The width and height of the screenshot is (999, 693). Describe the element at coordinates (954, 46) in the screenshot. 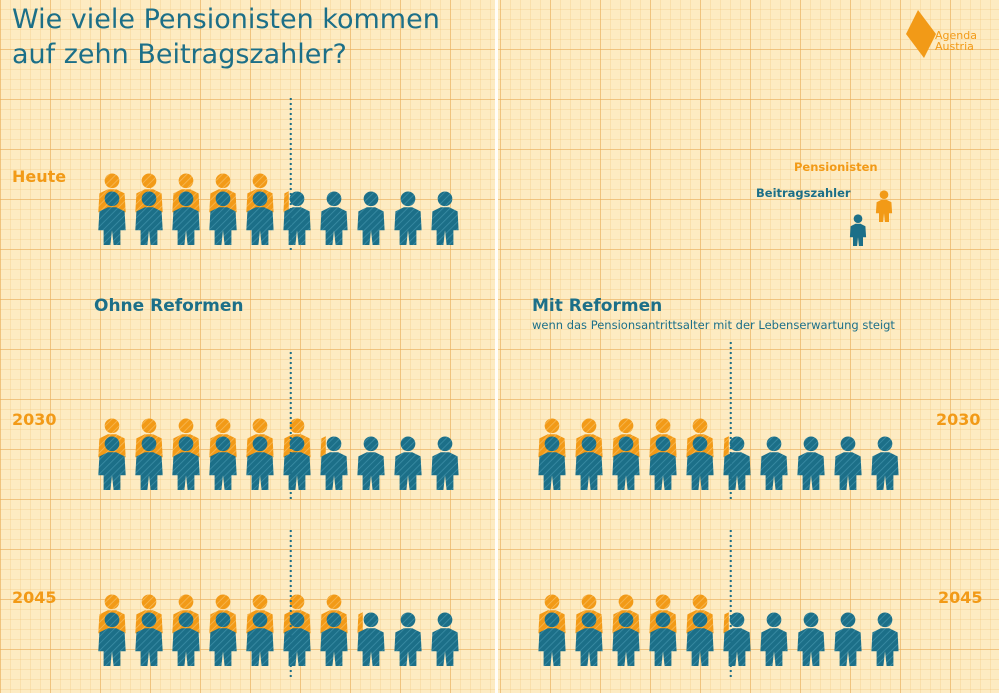

I see `logo-line-2: Austria` at that location.